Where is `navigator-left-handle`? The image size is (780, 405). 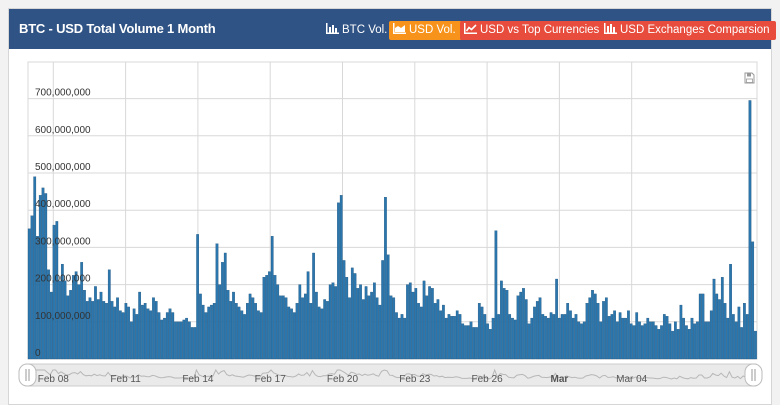 navigator-left-handle is located at coordinates (27, 375).